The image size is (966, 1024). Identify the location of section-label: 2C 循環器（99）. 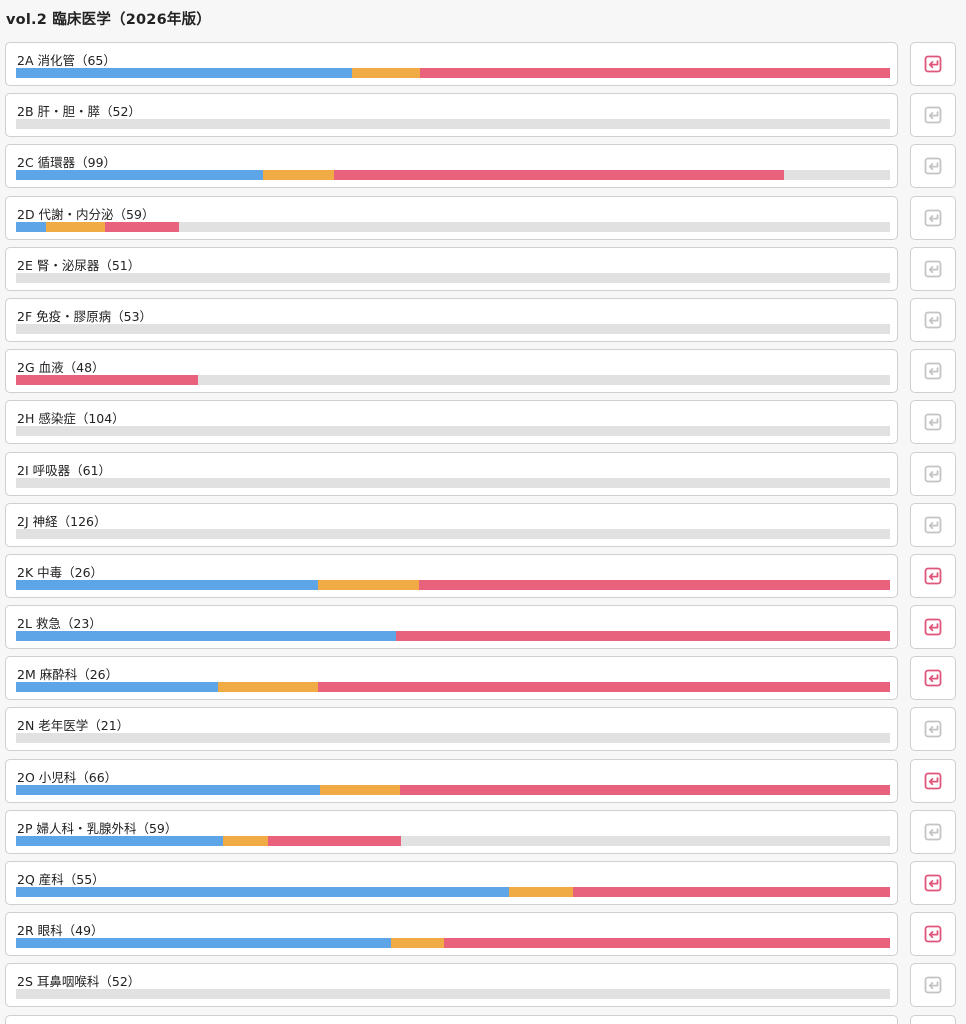
(67, 163).